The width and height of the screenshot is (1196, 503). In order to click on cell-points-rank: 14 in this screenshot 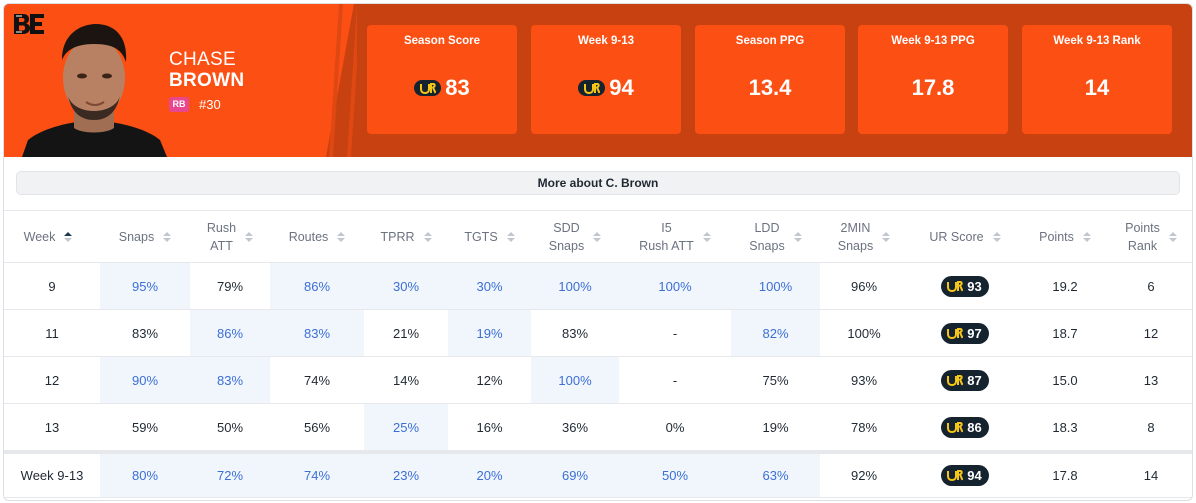, I will do `click(1151, 475)`.